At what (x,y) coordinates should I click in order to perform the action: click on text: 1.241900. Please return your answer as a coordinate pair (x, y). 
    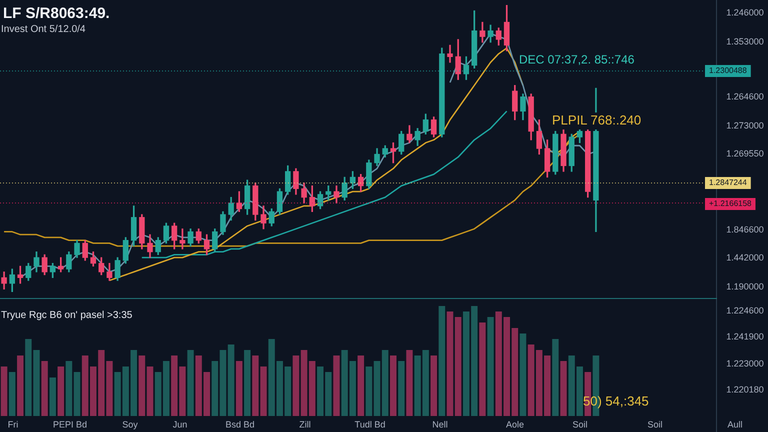
    Looking at the image, I should click on (745, 336).